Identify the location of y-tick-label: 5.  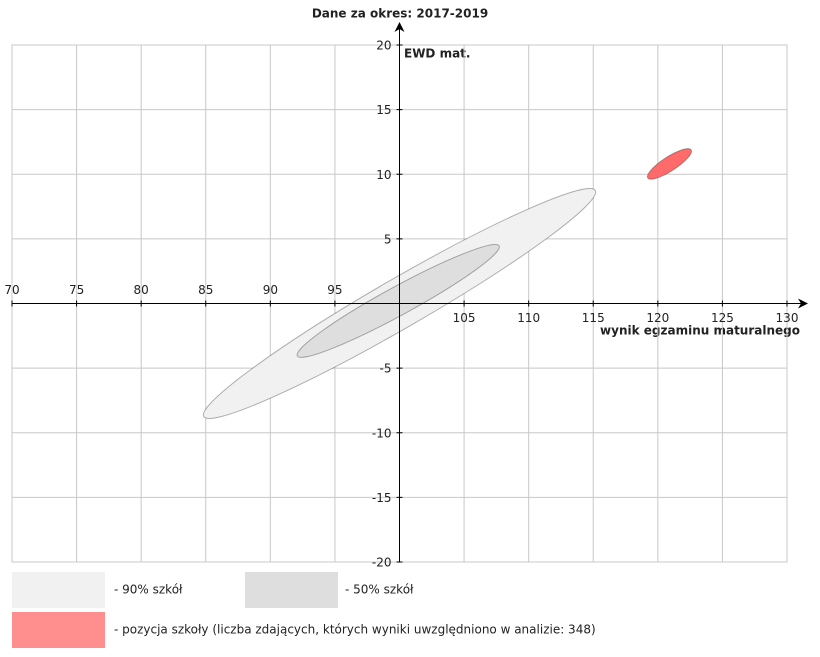
(388, 239).